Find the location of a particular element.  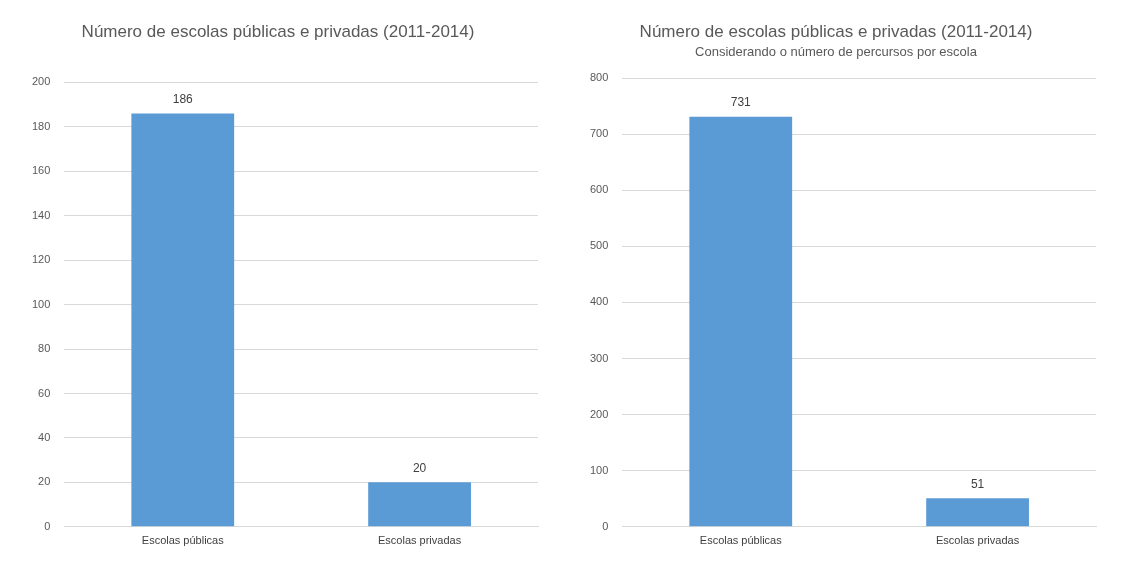

data-label: 731 is located at coordinates (741, 102).